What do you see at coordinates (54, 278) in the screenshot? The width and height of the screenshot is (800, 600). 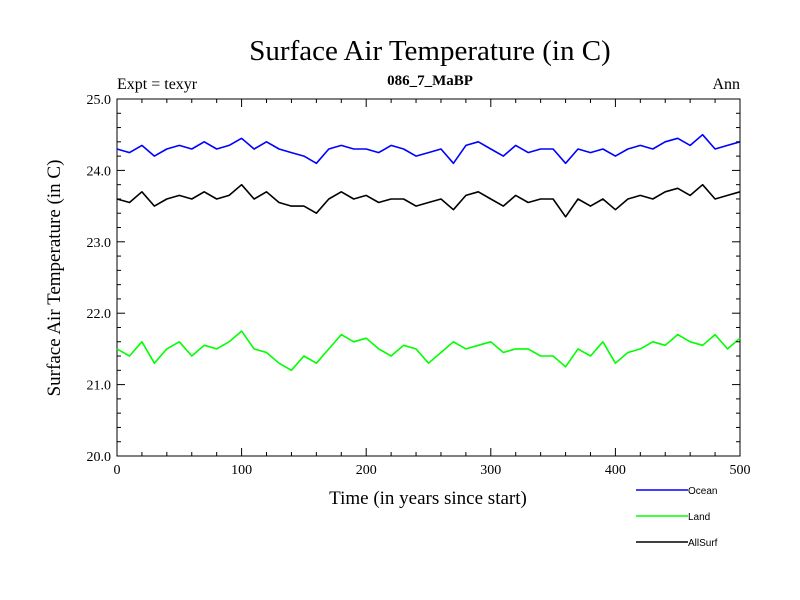 I see `y-axis-label: Surface Air Temperature (in C)` at bounding box center [54, 278].